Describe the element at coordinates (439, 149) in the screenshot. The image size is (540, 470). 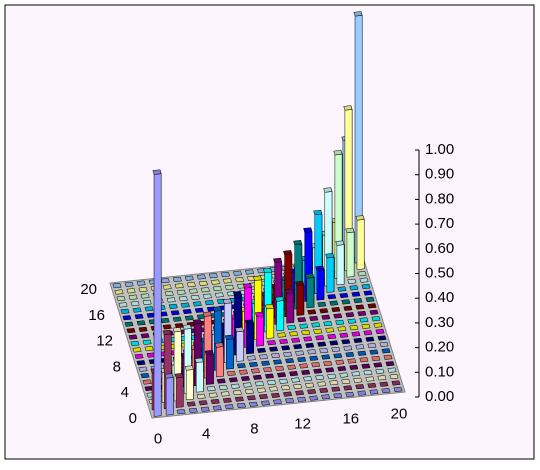
I see `z-tick-label: 1.00` at that location.